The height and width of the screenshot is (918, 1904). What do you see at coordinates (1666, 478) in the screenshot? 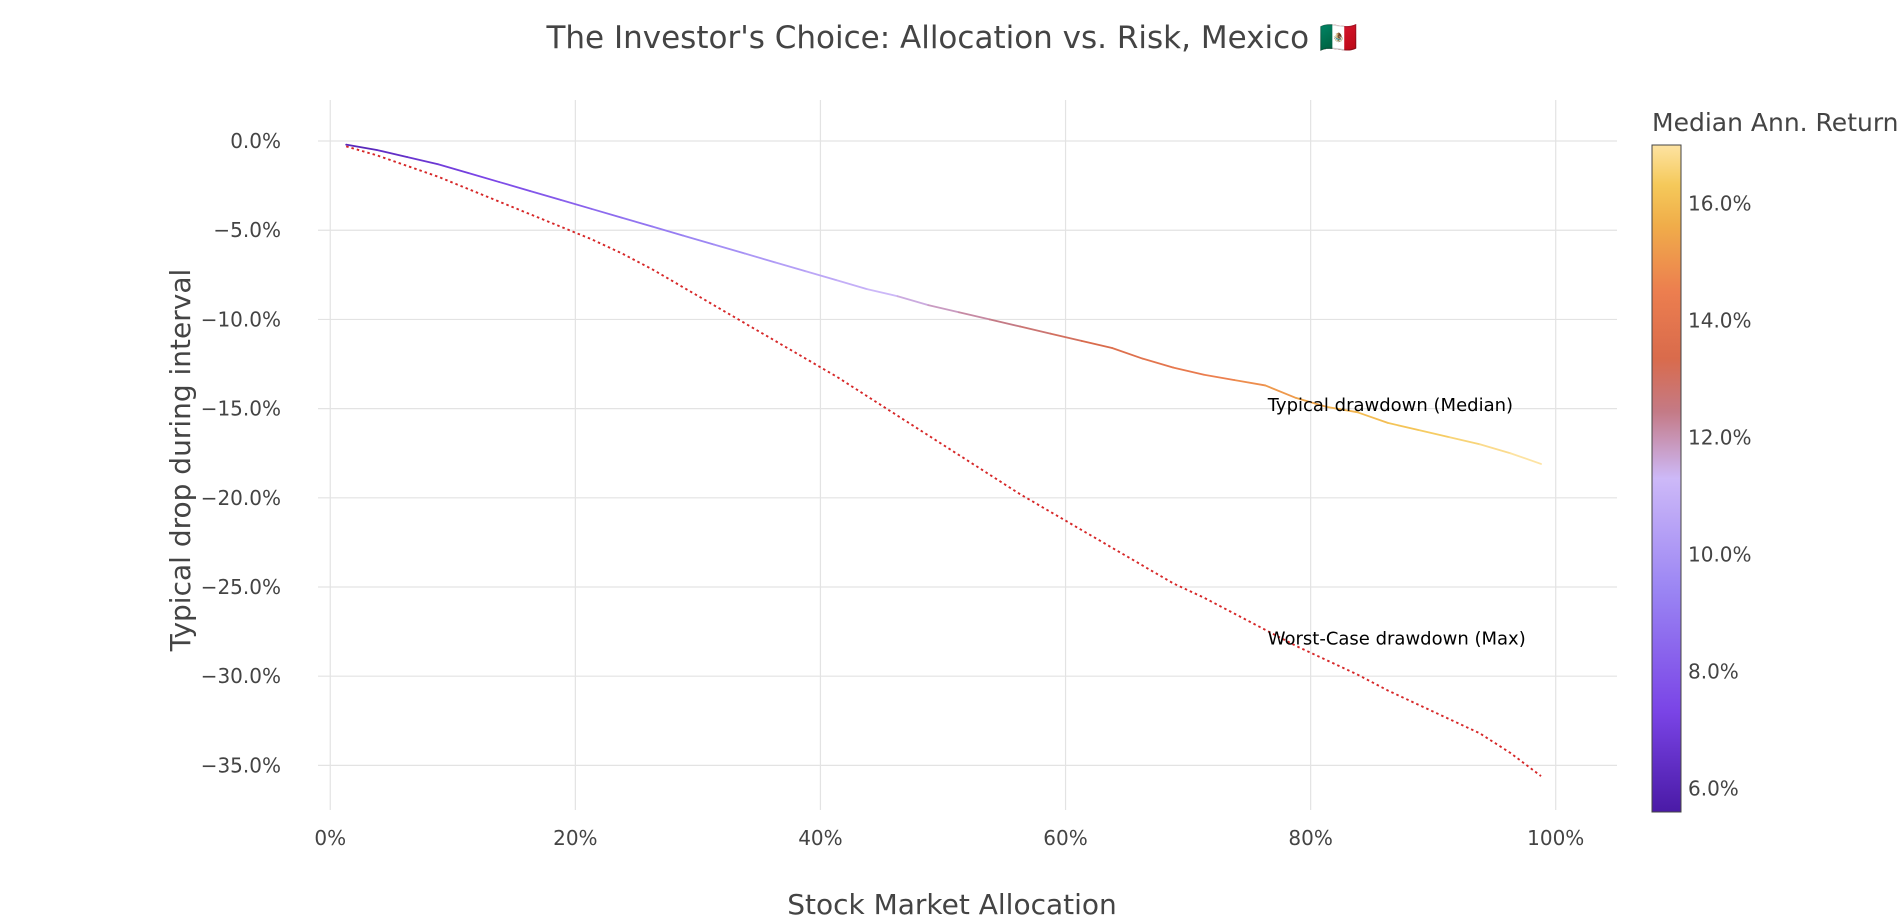
I see `colorbar-gradient` at bounding box center [1666, 478].